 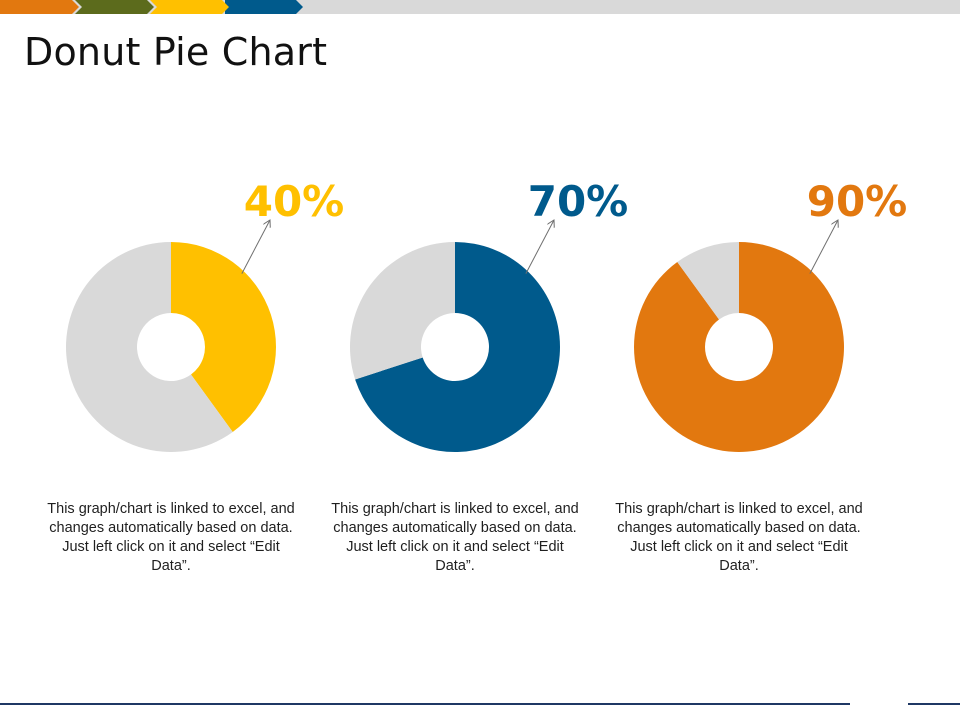 I want to click on band-chevron-orange, so click(x=39, y=7).